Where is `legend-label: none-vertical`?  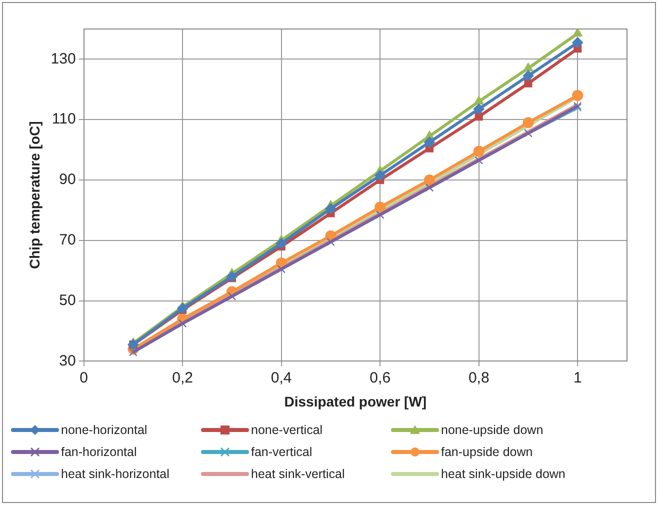
legend-label: none-vertical is located at coordinates (287, 430).